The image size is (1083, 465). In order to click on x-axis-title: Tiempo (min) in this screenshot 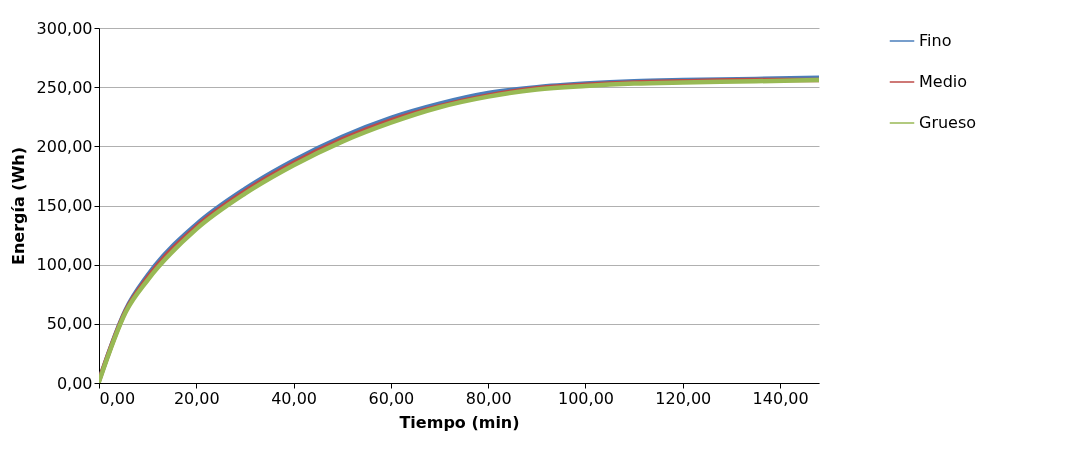, I will do `click(459, 422)`.